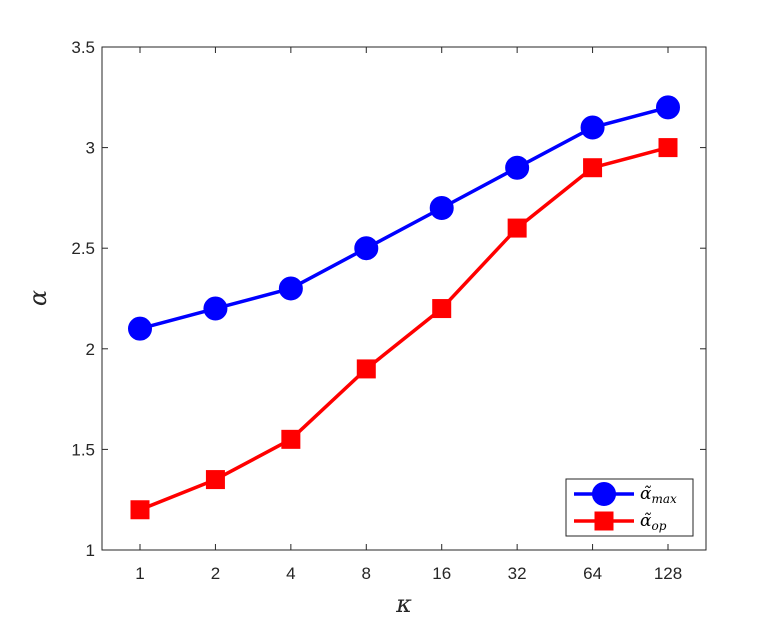 The width and height of the screenshot is (781, 630). I want to click on legend-label-op: α̃op, so click(653, 522).